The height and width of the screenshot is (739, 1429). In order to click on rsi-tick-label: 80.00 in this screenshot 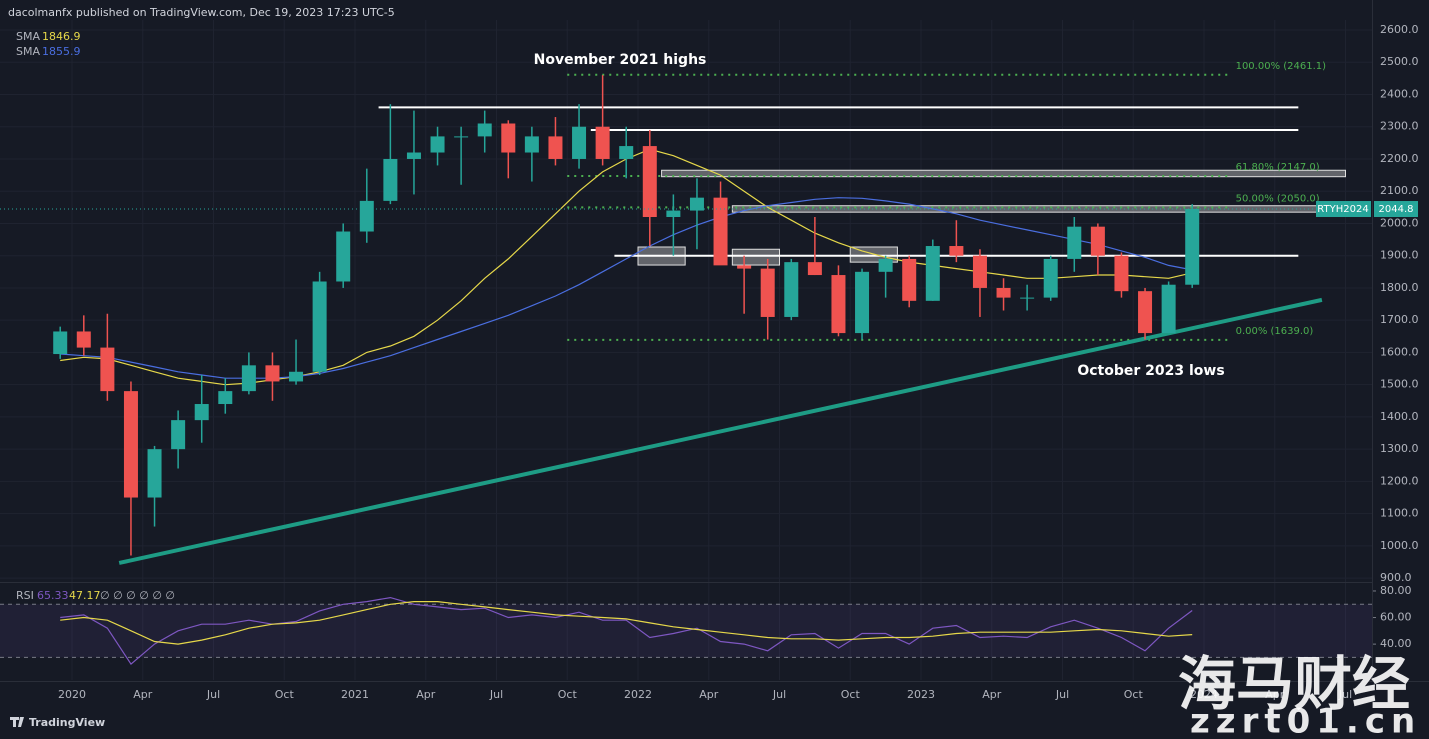, I will do `click(1396, 590)`.